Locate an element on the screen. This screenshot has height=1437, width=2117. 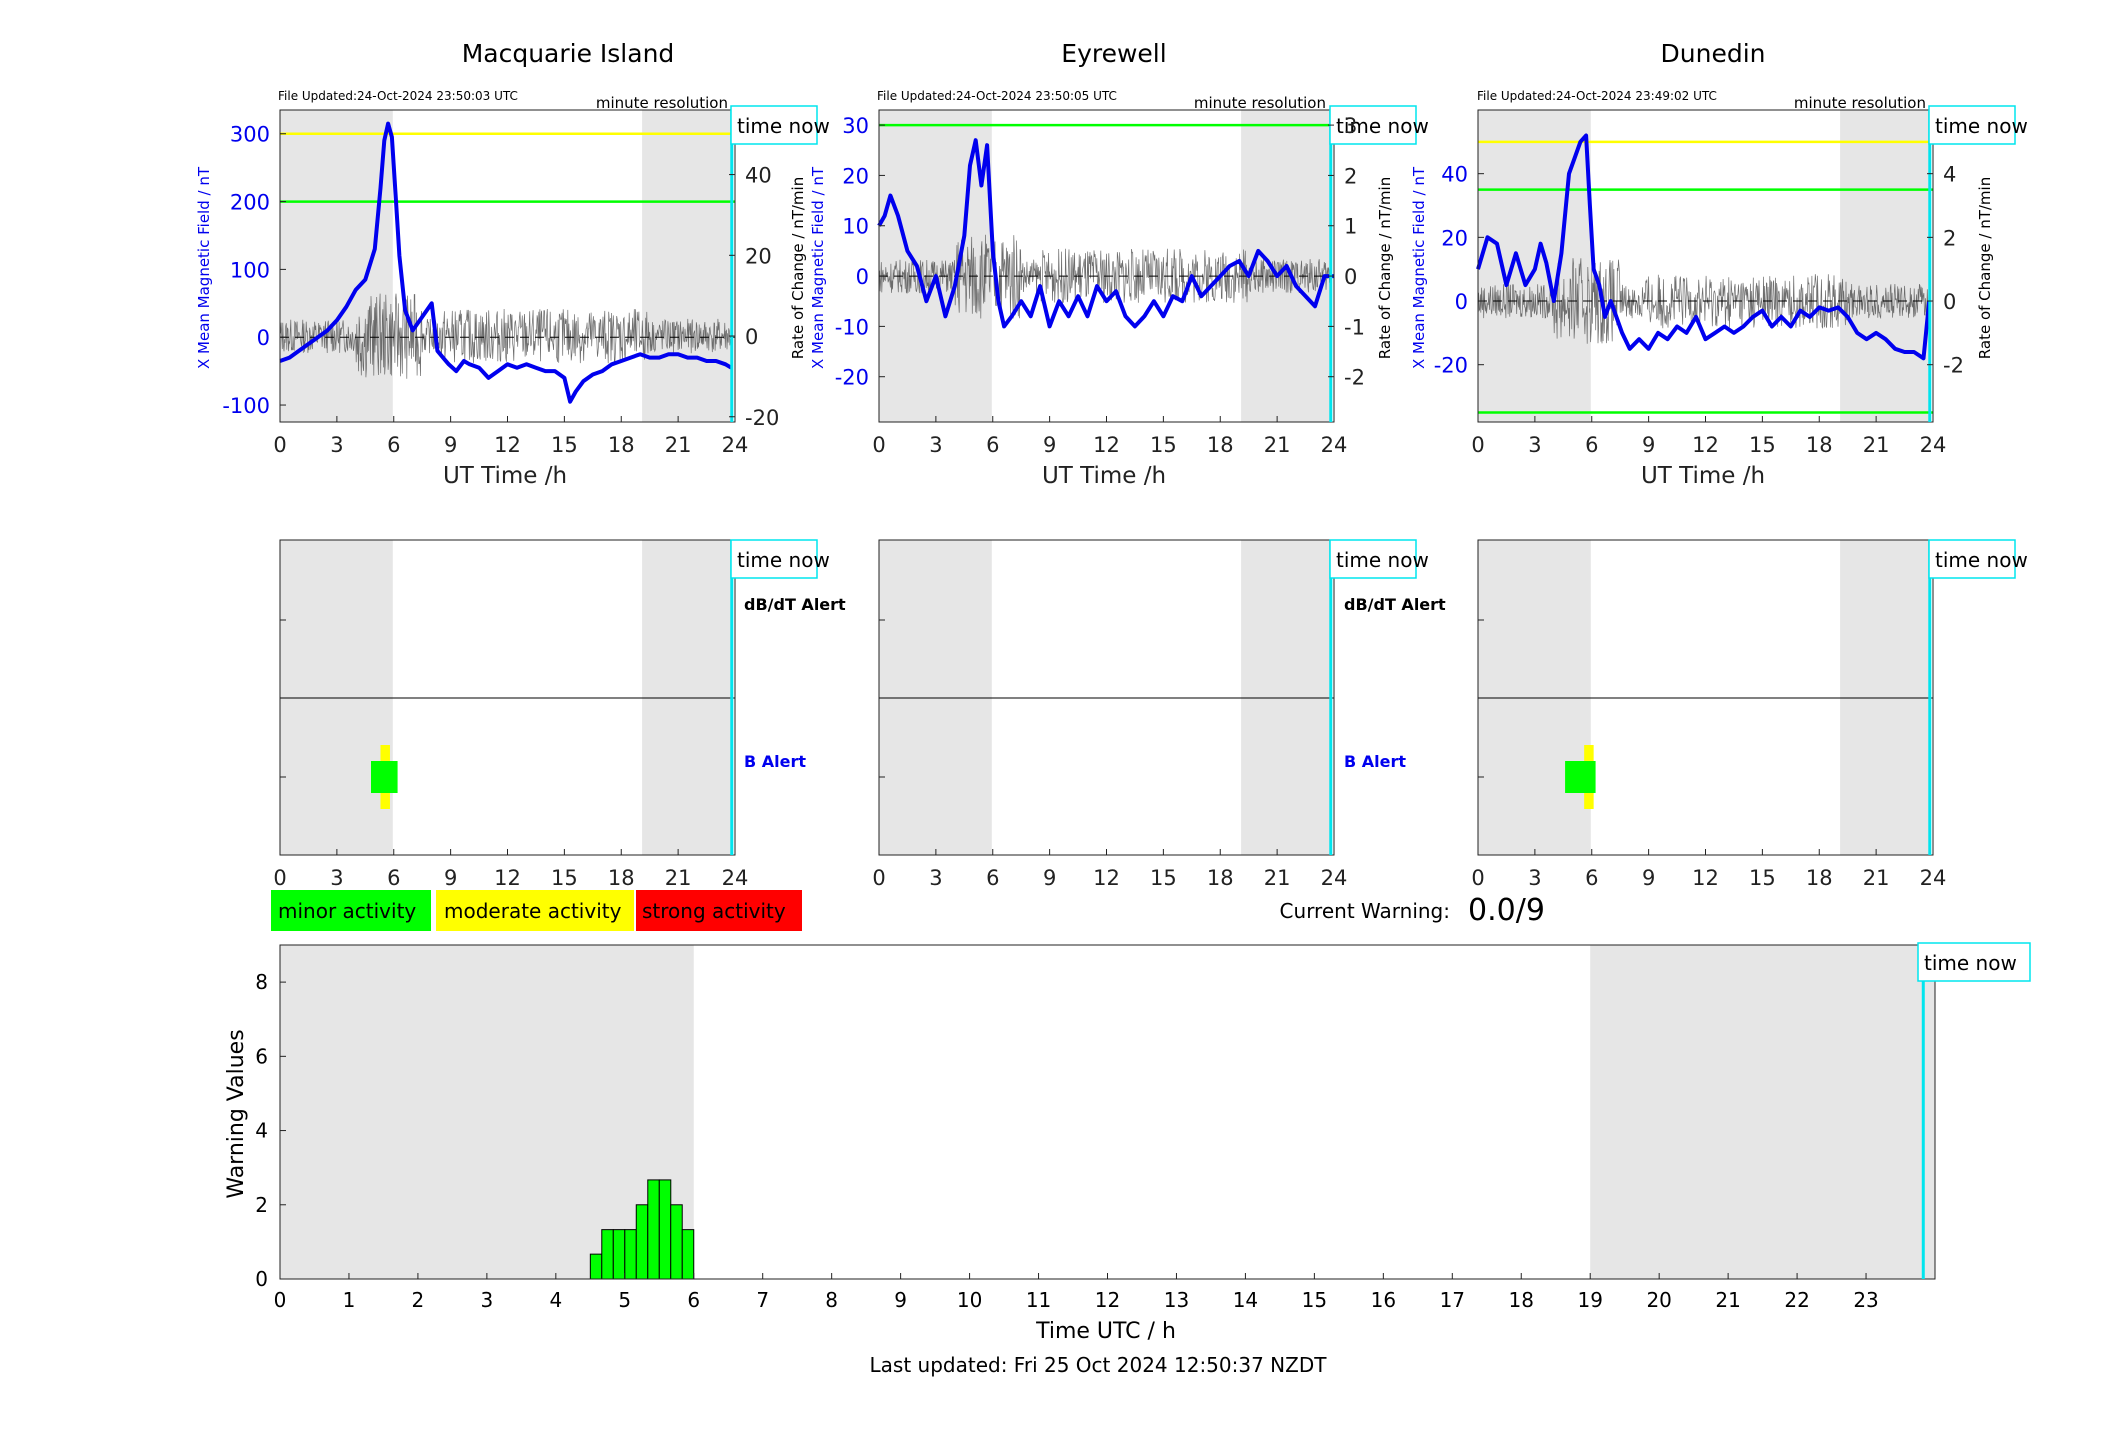
bottom-xtick-label-3: 3 is located at coordinates (487, 1300).